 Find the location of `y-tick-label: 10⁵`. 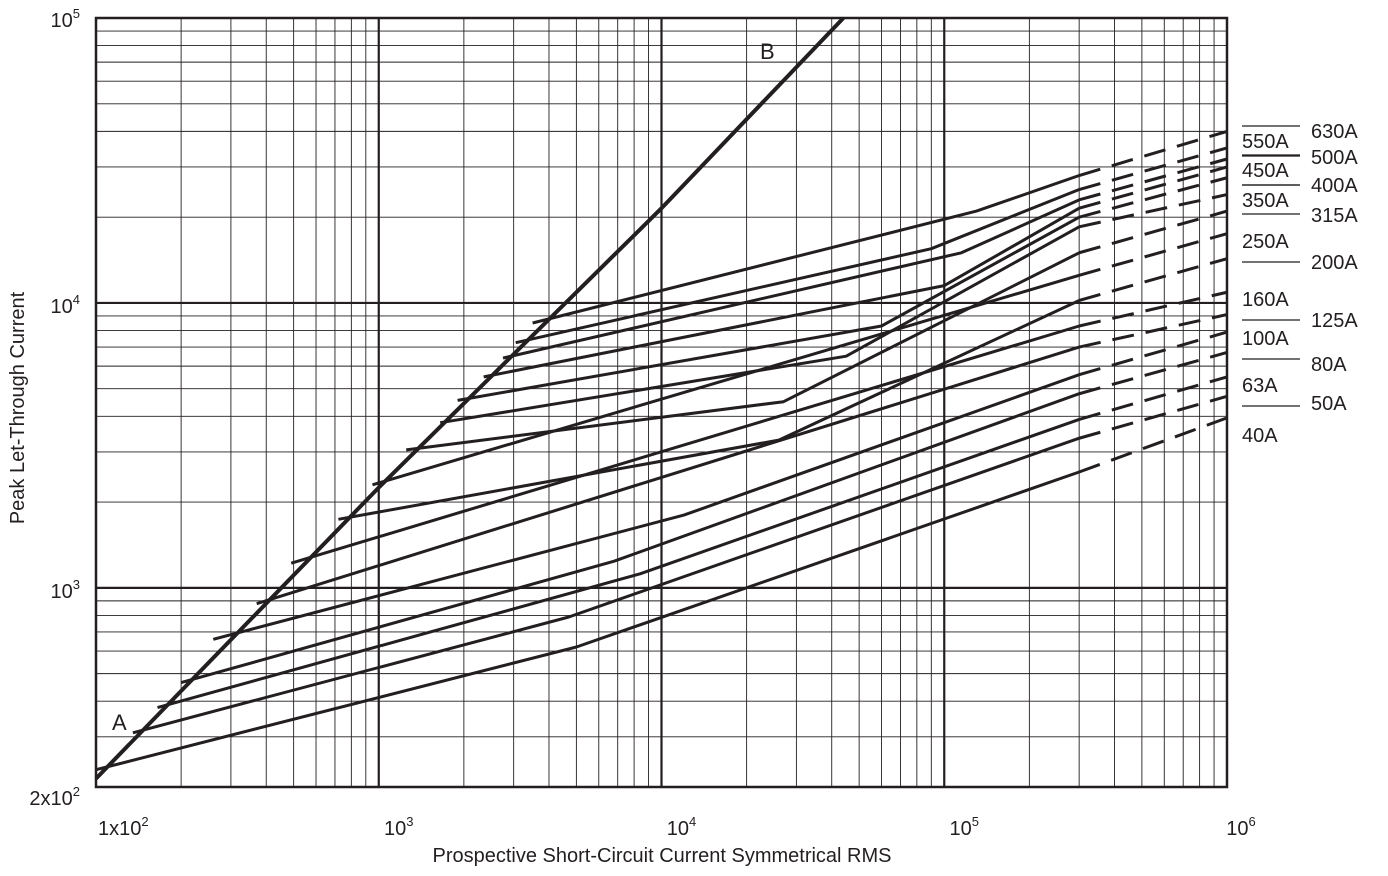

y-tick-label: 10⁵ is located at coordinates (65, 19).